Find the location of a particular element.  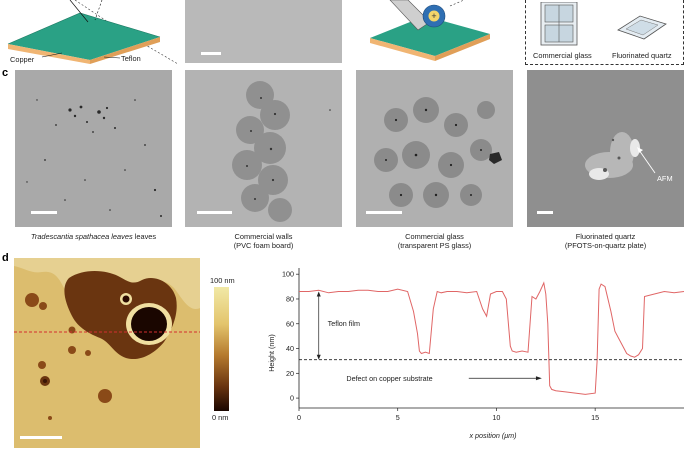

teflon-copper-illustration is located at coordinates (93, 32).